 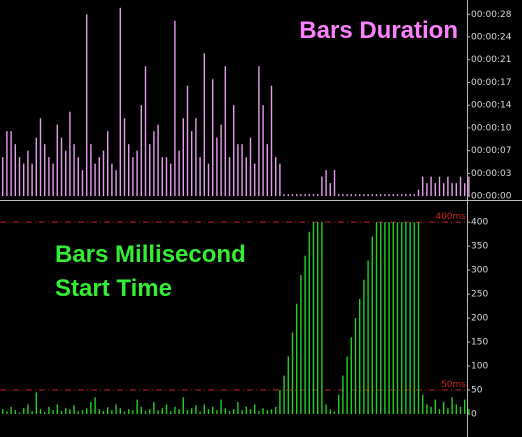 I want to click on y-tick-label: 400, so click(x=479, y=223).